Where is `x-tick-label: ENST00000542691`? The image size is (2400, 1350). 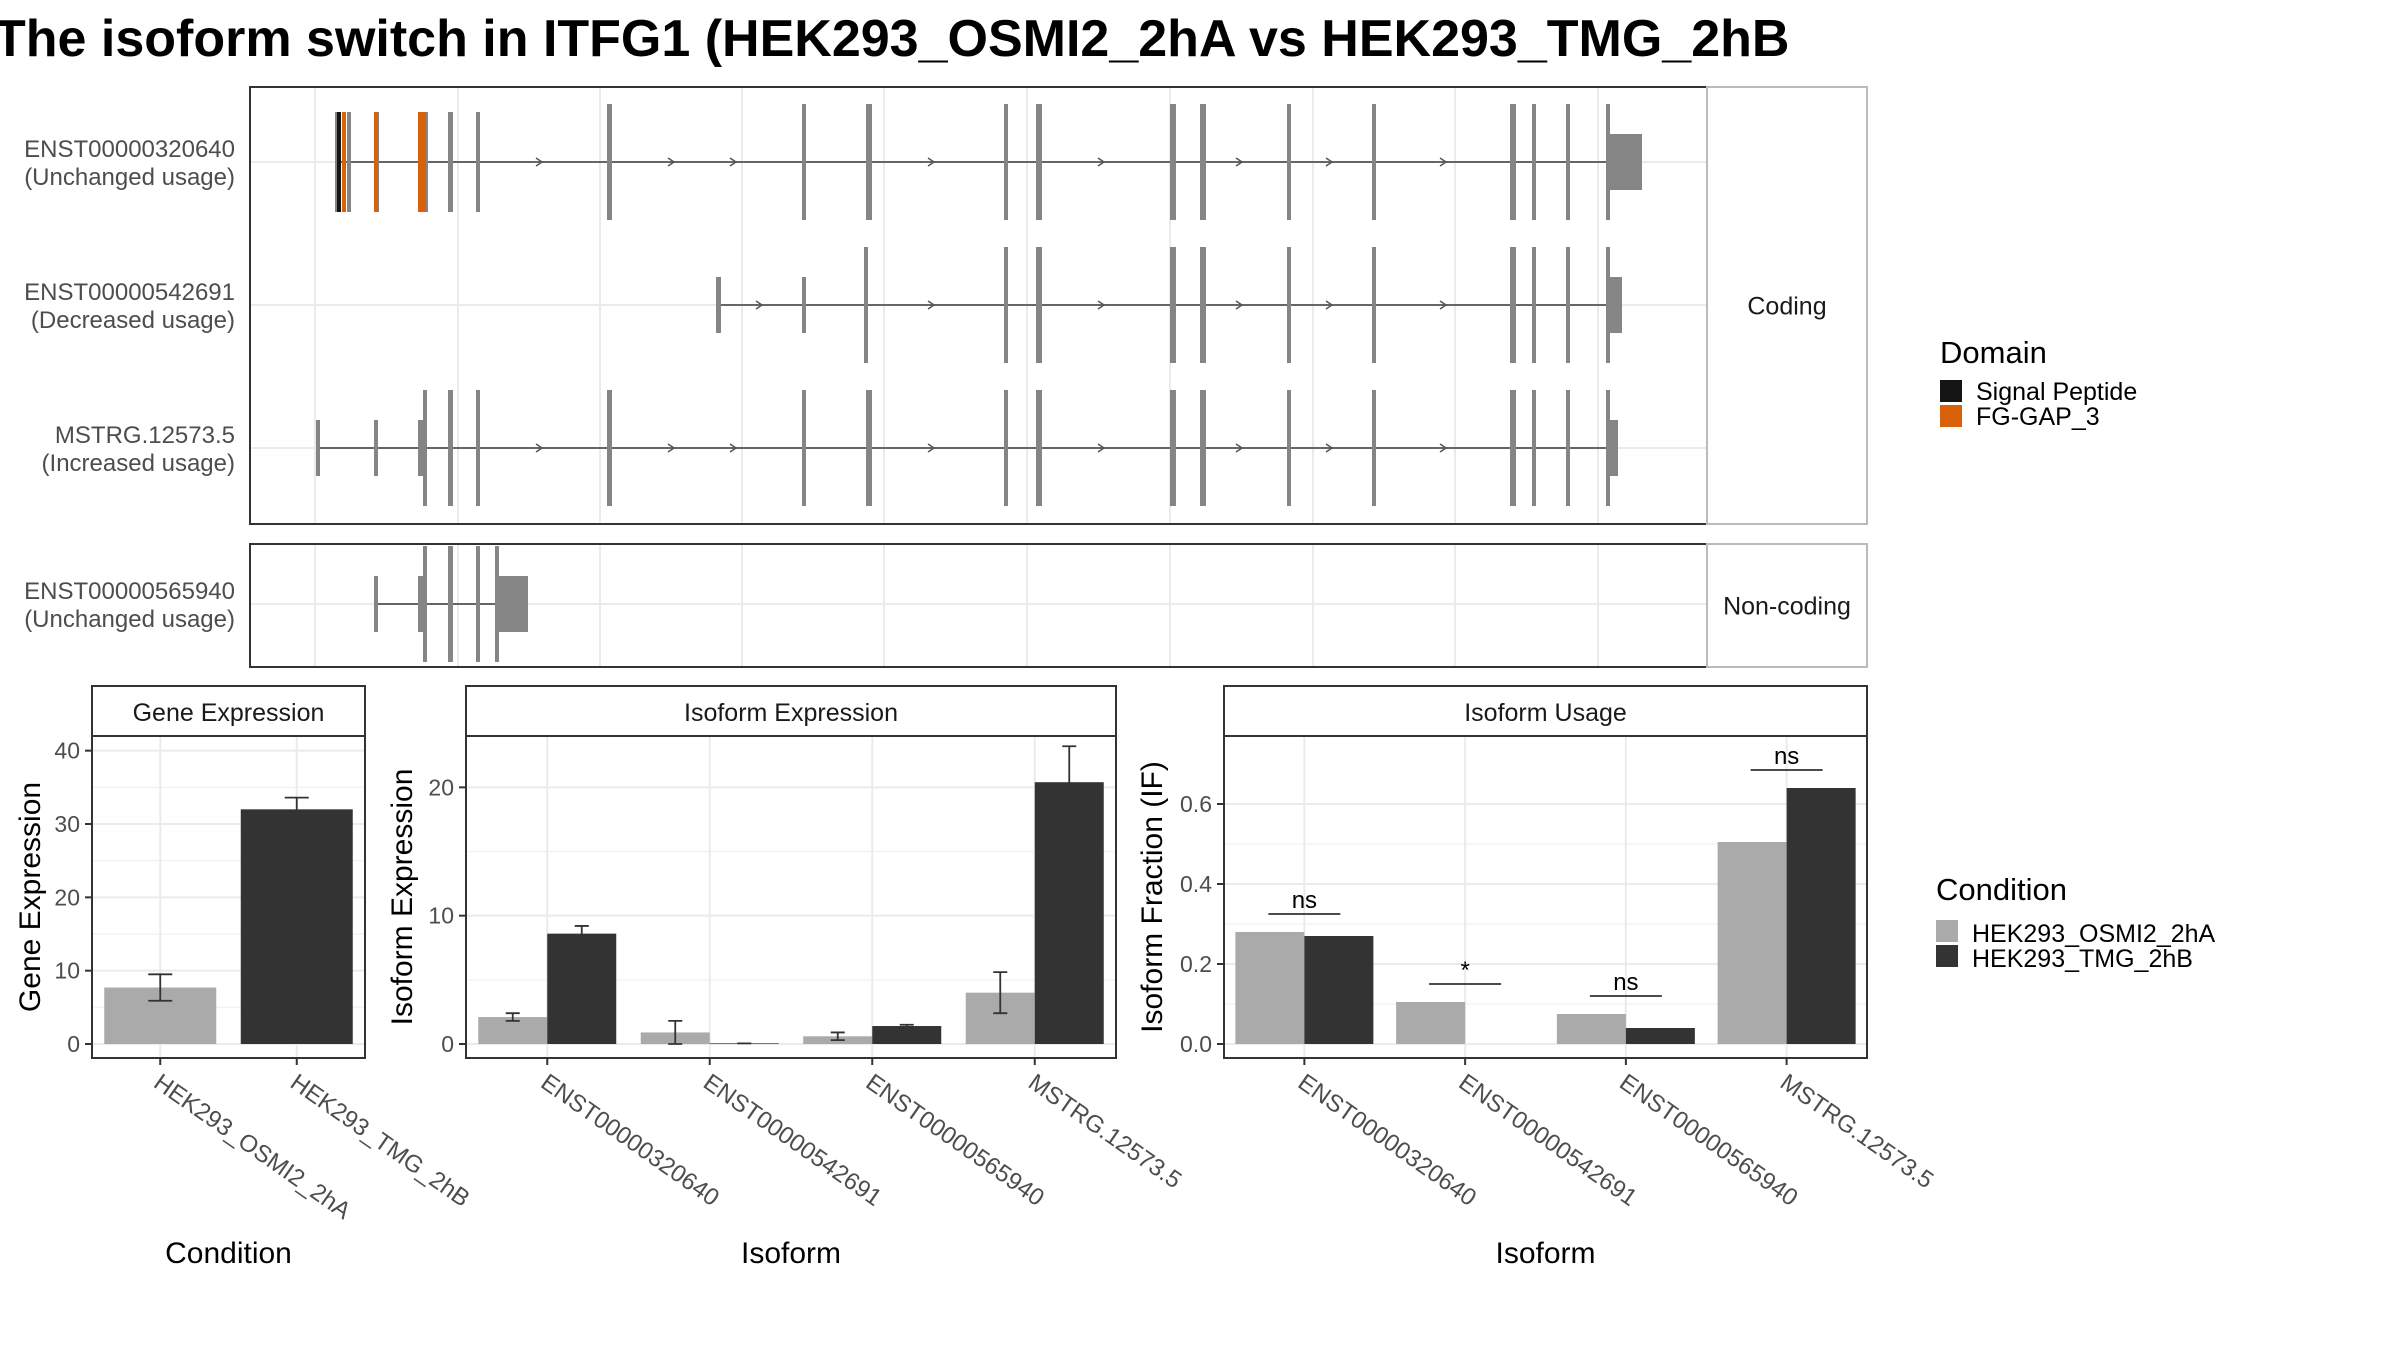
x-tick-label: ENST00000542691 is located at coordinates (1548, 1140).